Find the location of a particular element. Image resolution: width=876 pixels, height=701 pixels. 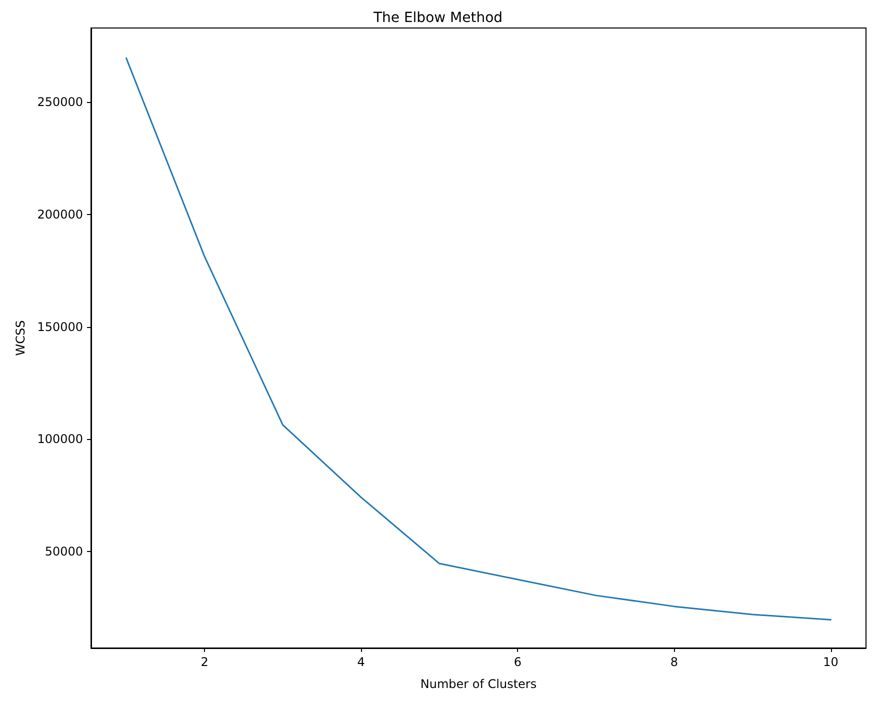

y-tick-label: 50000 is located at coordinates (63, 551).